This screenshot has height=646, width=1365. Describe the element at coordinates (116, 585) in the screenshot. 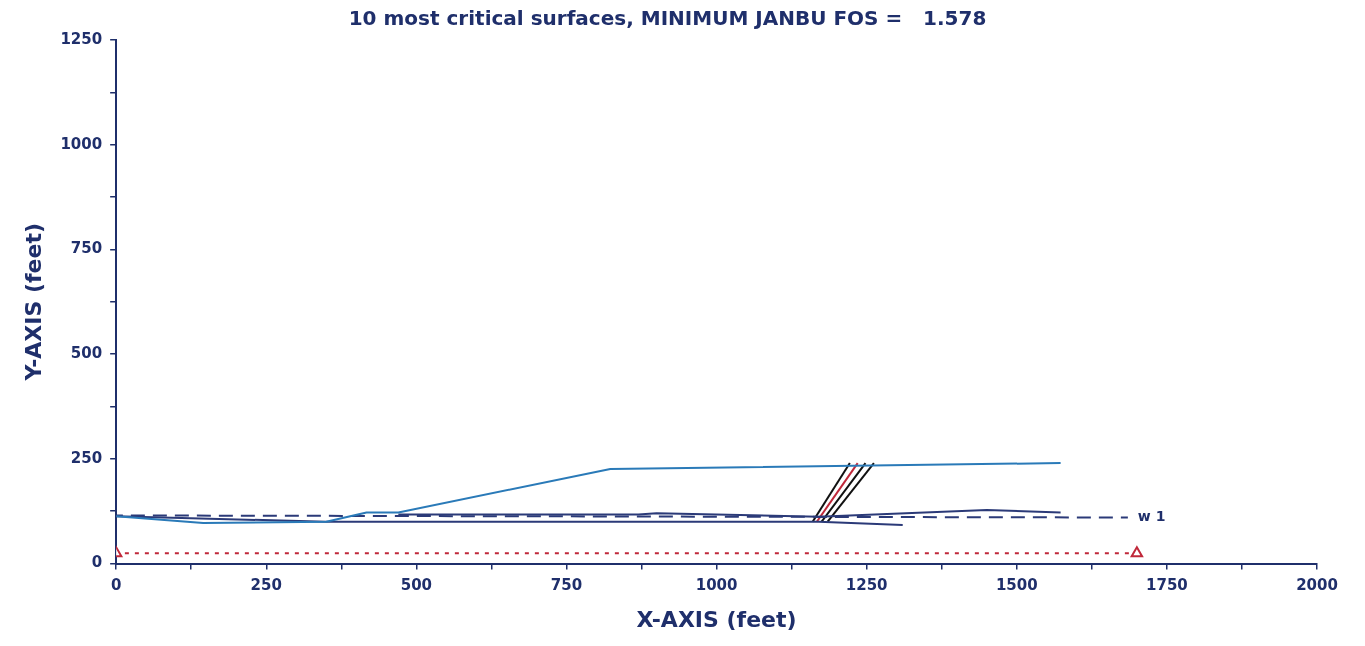

I see `x-tick-label: 0` at that location.